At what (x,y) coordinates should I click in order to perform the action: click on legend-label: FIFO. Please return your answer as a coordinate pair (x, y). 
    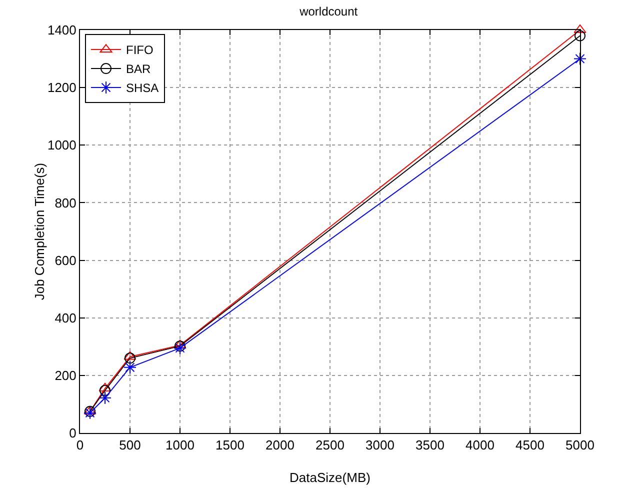
    Looking at the image, I should click on (140, 50).